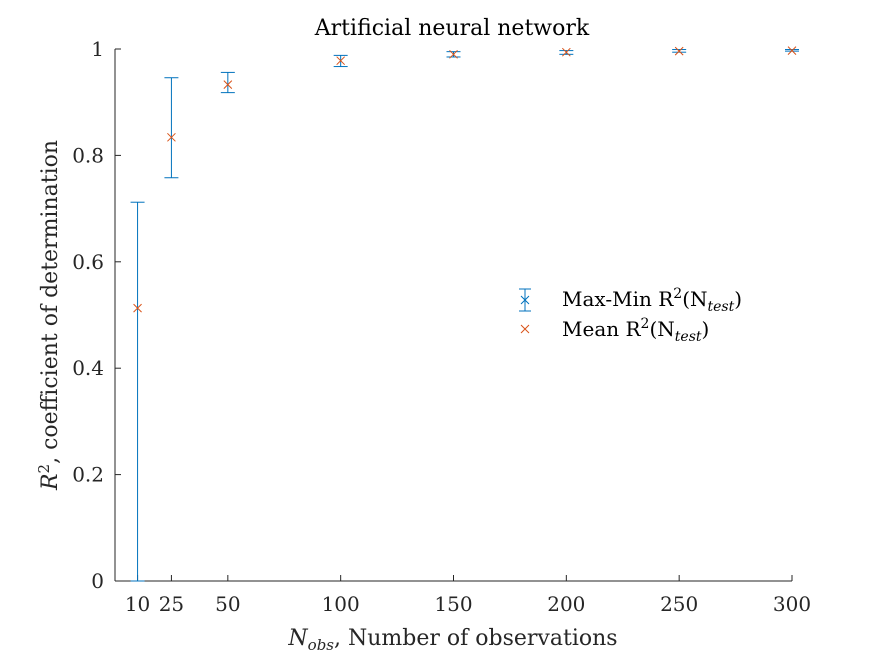  I want to click on y-axis-label-main: R, so click(50, 482).